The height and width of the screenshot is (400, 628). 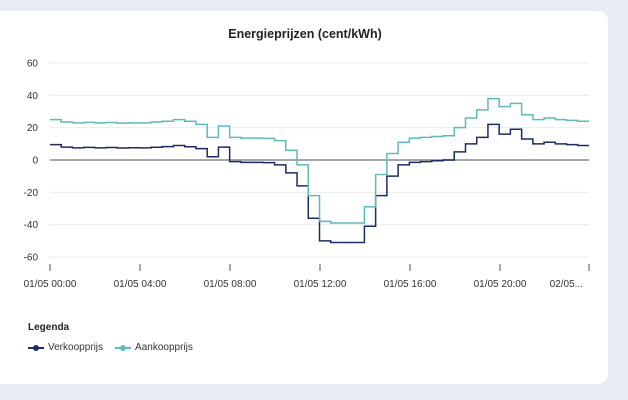 What do you see at coordinates (31, 258) in the screenshot?
I see `y-tick-label: -60` at bounding box center [31, 258].